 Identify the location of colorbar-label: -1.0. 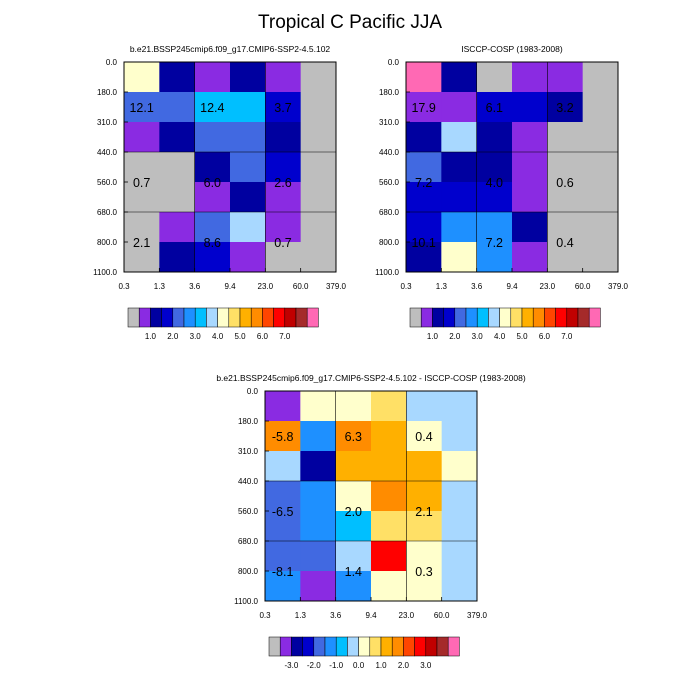
(336, 665).